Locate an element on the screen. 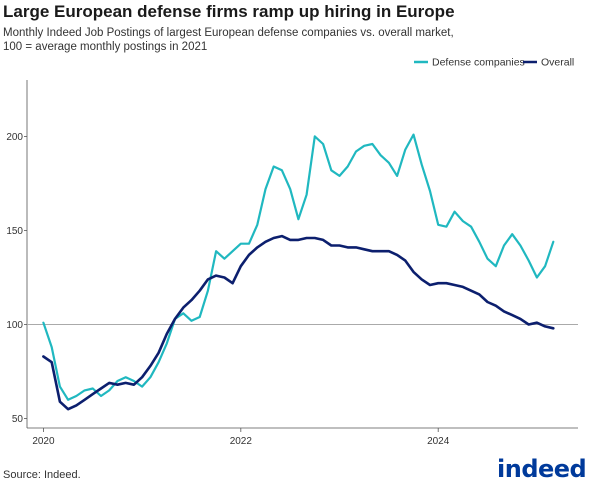 This screenshot has height=491, width=592. x-tick-label: 2022 is located at coordinates (241, 441).